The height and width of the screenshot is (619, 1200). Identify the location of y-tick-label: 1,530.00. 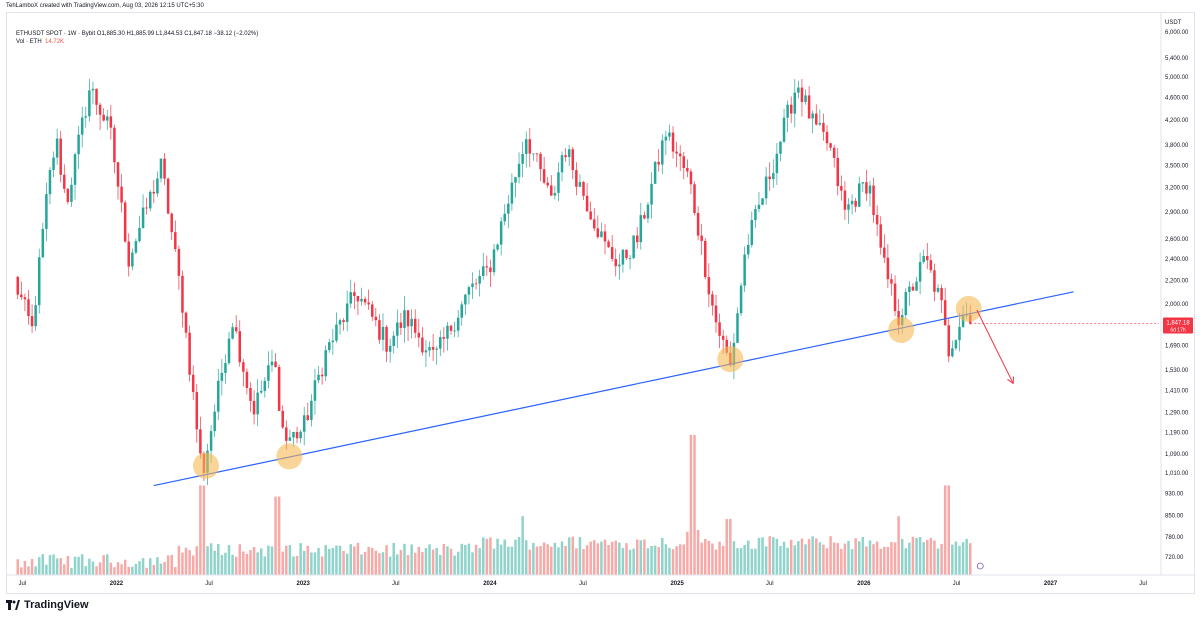
(1177, 371).